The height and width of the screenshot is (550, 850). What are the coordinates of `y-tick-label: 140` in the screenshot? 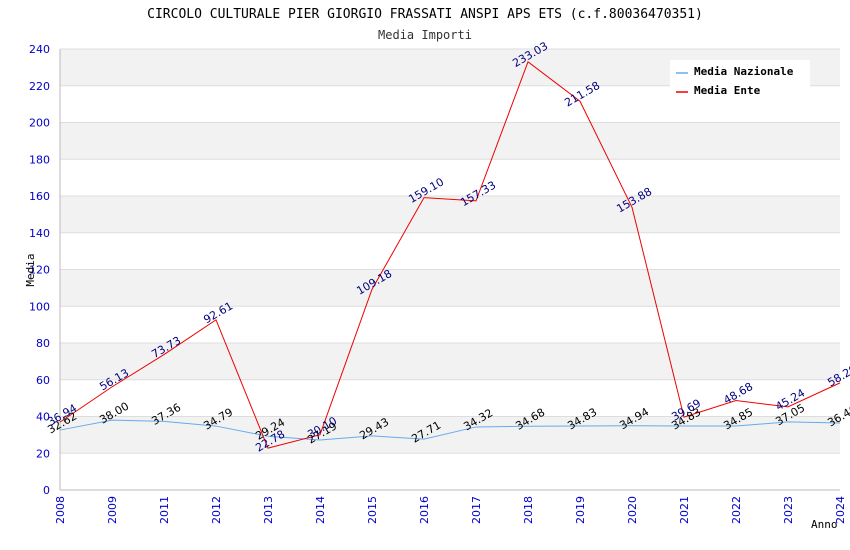 It's located at (39, 233).